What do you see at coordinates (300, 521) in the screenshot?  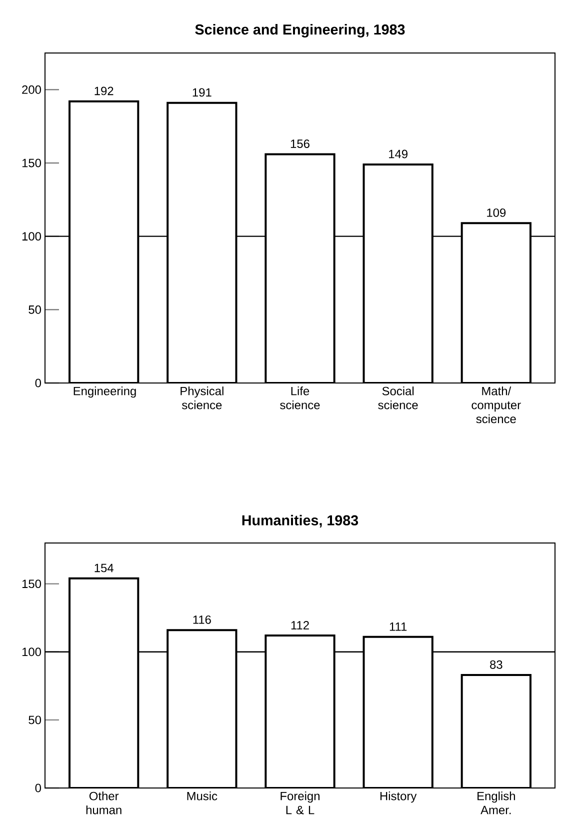 I see `chart-title: Humanities, 1983` at bounding box center [300, 521].